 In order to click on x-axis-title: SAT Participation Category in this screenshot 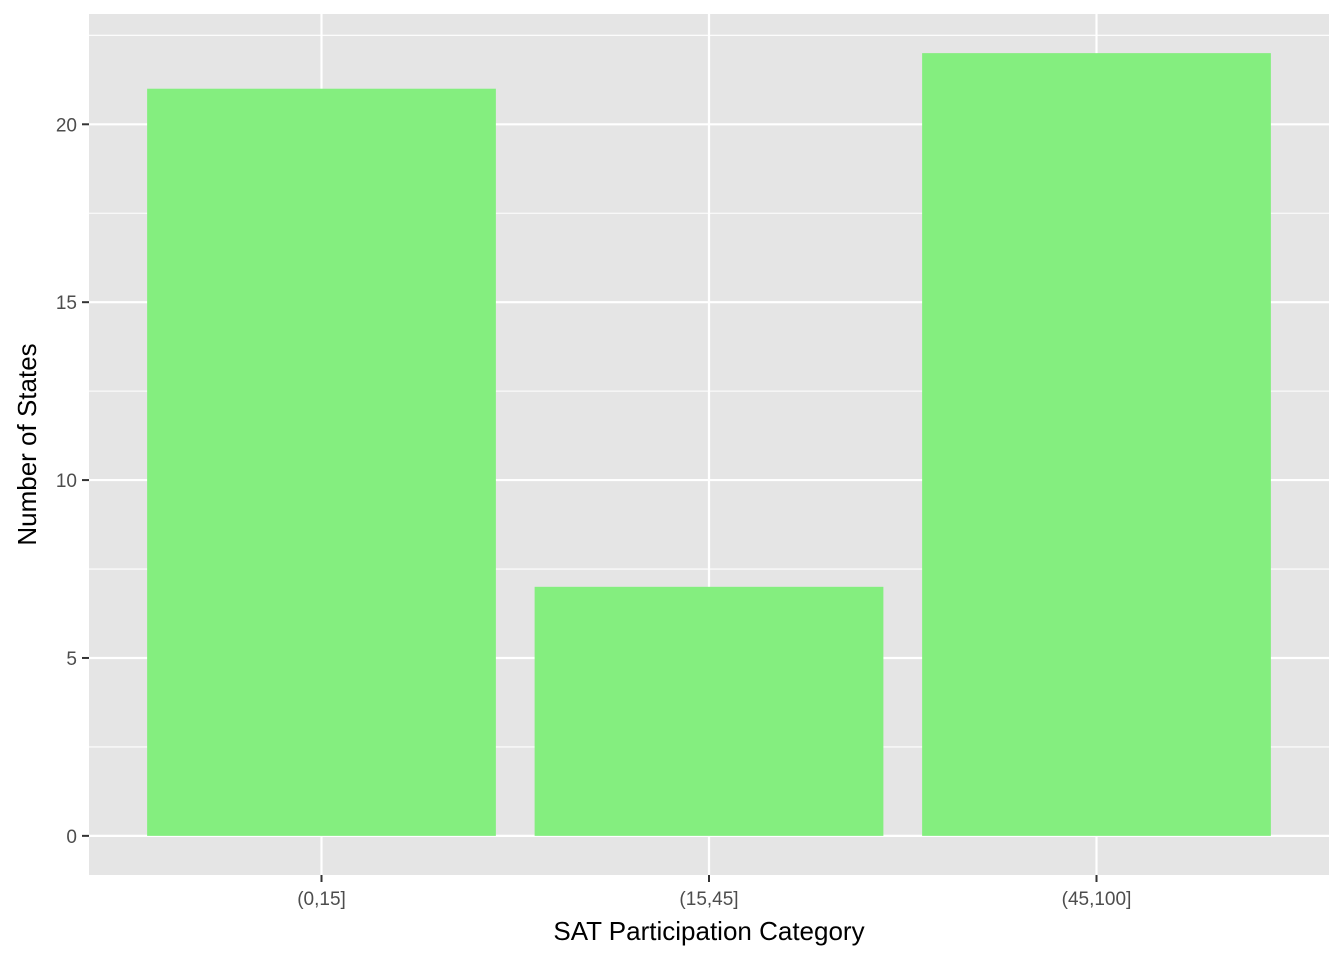, I will do `click(708, 931)`.